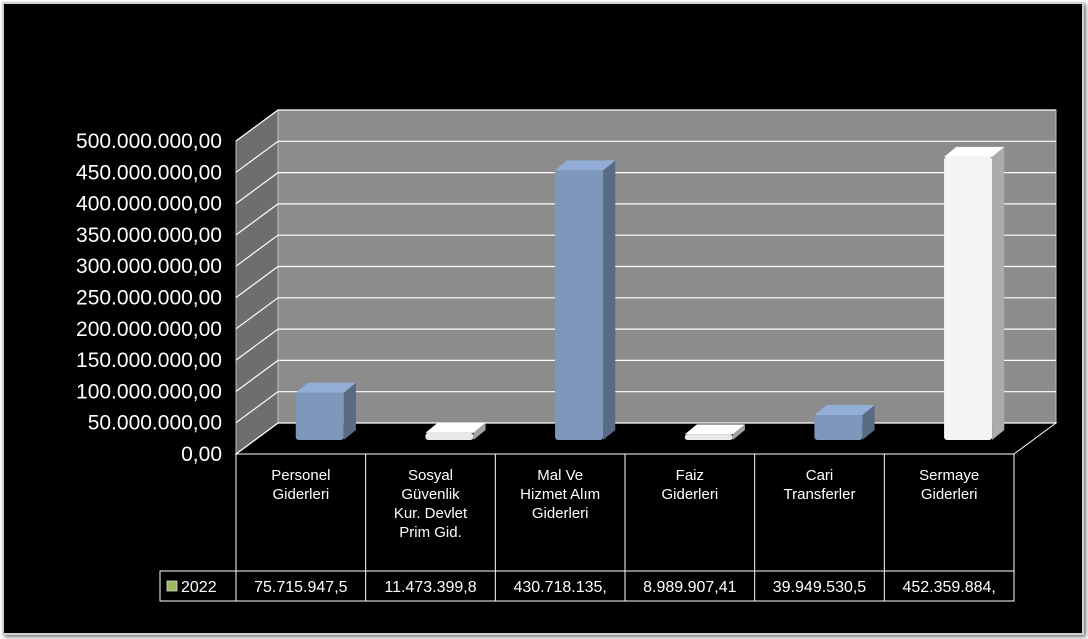 The image size is (1088, 639). I want to click on category-label-line: Sosyal, so click(430, 475).